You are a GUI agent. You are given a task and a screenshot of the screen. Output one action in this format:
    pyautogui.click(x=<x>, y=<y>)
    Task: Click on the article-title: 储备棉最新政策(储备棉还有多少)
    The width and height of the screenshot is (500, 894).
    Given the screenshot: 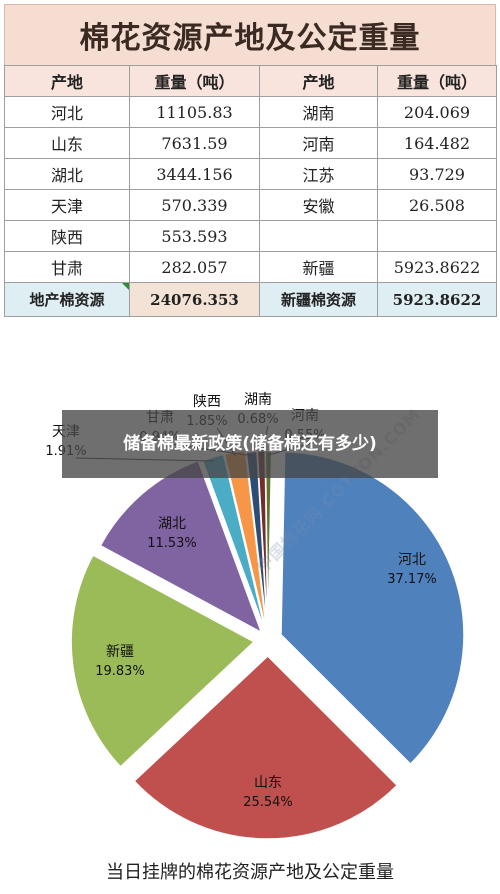 What is the action you would take?
    pyautogui.click(x=250, y=444)
    